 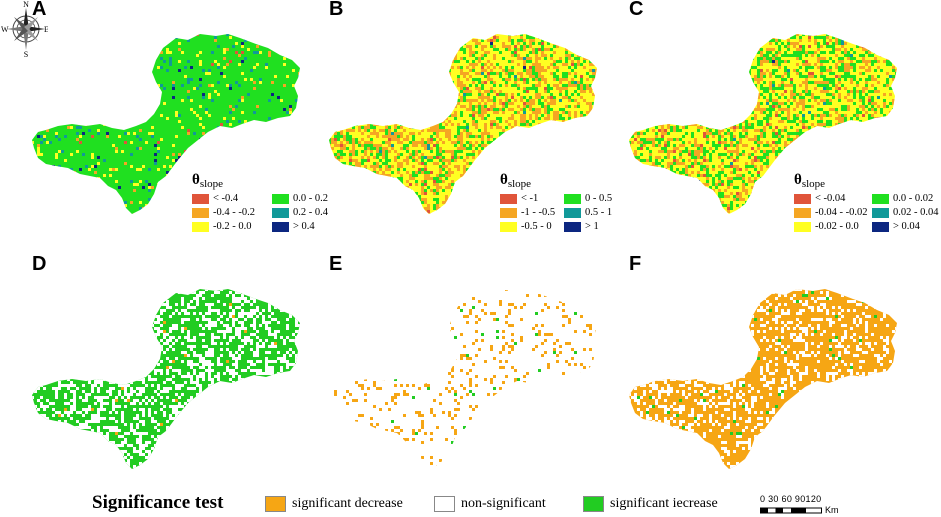 I want to click on map-panel-f: F, so click(x=777, y=370).